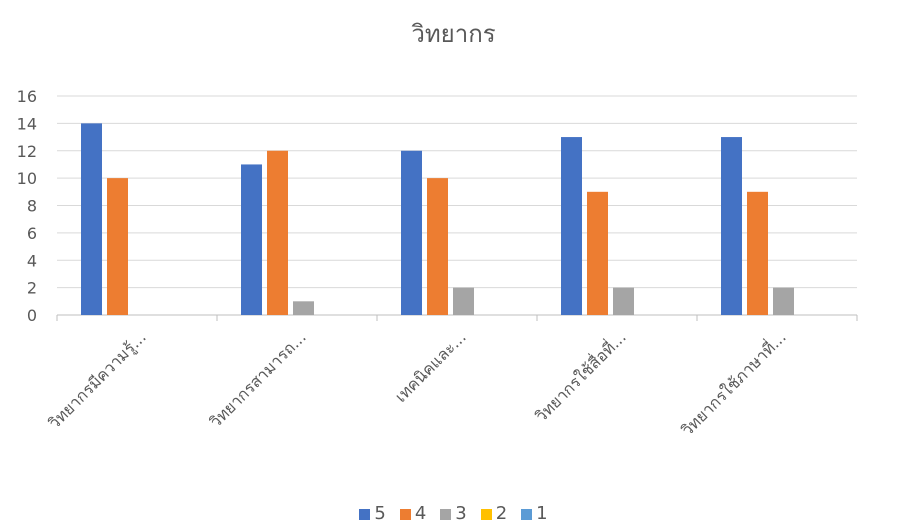 Image resolution: width=907 pixels, height=529 pixels. I want to click on legend-label: 5, so click(380, 513).